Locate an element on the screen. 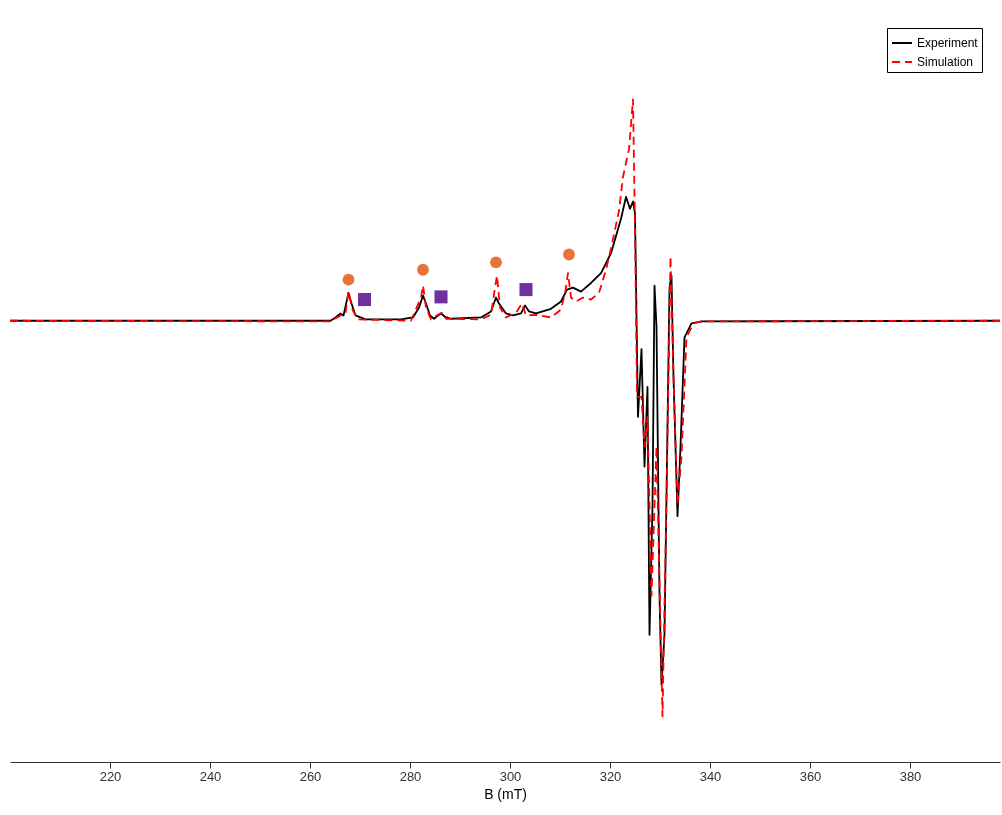  x-tick-label: 240 is located at coordinates (210, 776).